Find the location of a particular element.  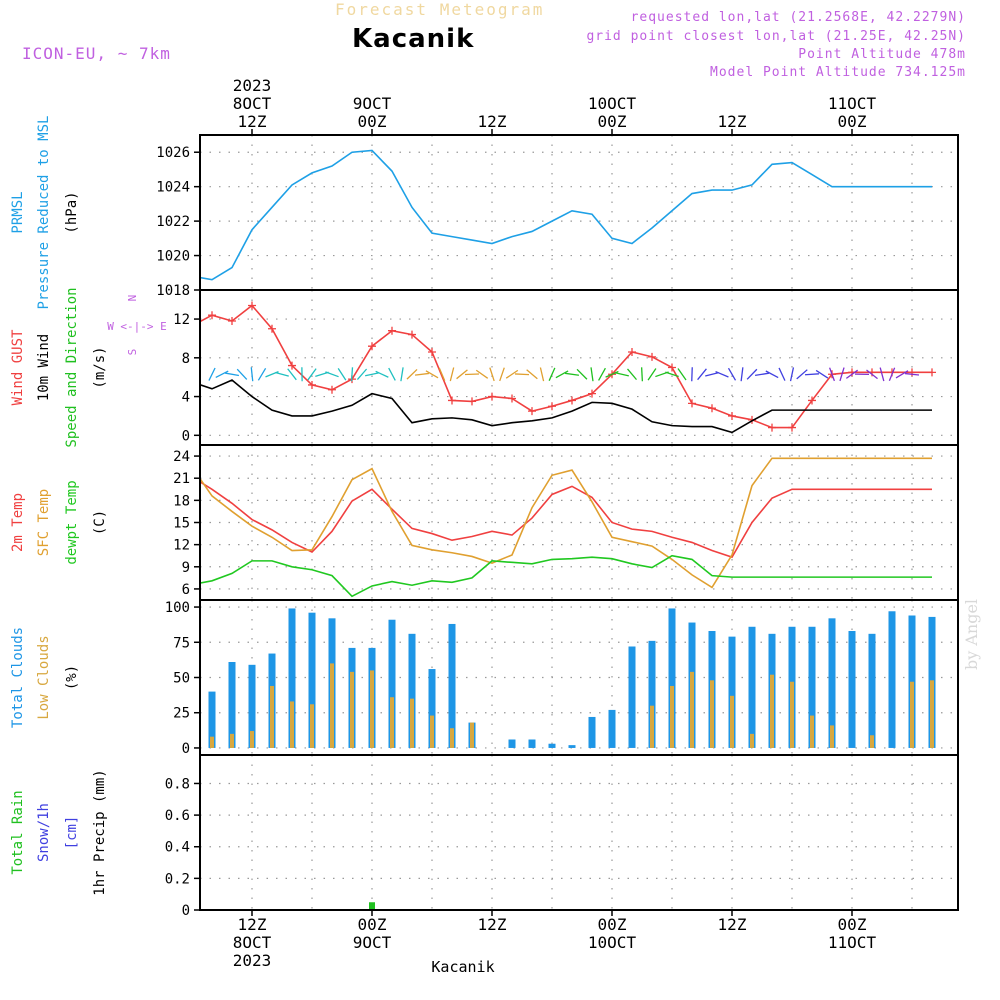

compass-n: N is located at coordinates (132, 298).